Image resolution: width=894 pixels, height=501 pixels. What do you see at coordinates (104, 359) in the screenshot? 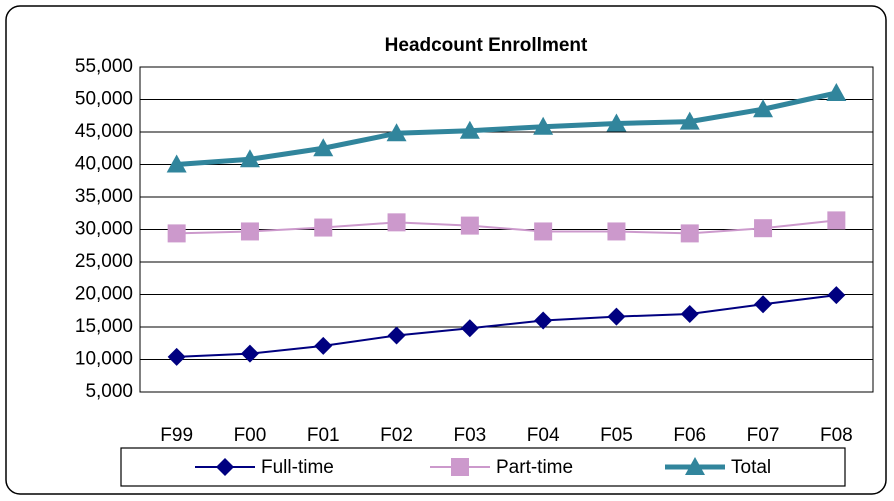
I see `y-tick-label: 10,000` at bounding box center [104, 359].